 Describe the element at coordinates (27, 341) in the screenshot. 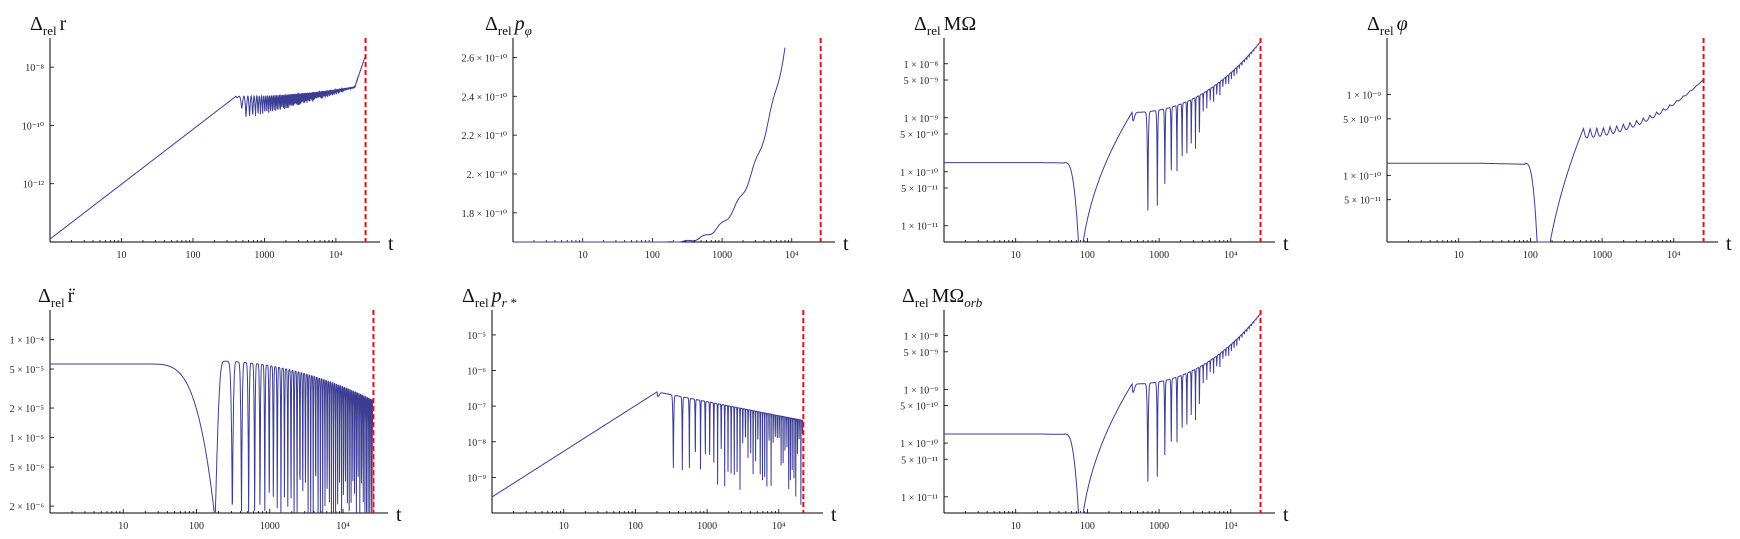

I see `y-tick-label: 1 × 10⁻⁴` at that location.